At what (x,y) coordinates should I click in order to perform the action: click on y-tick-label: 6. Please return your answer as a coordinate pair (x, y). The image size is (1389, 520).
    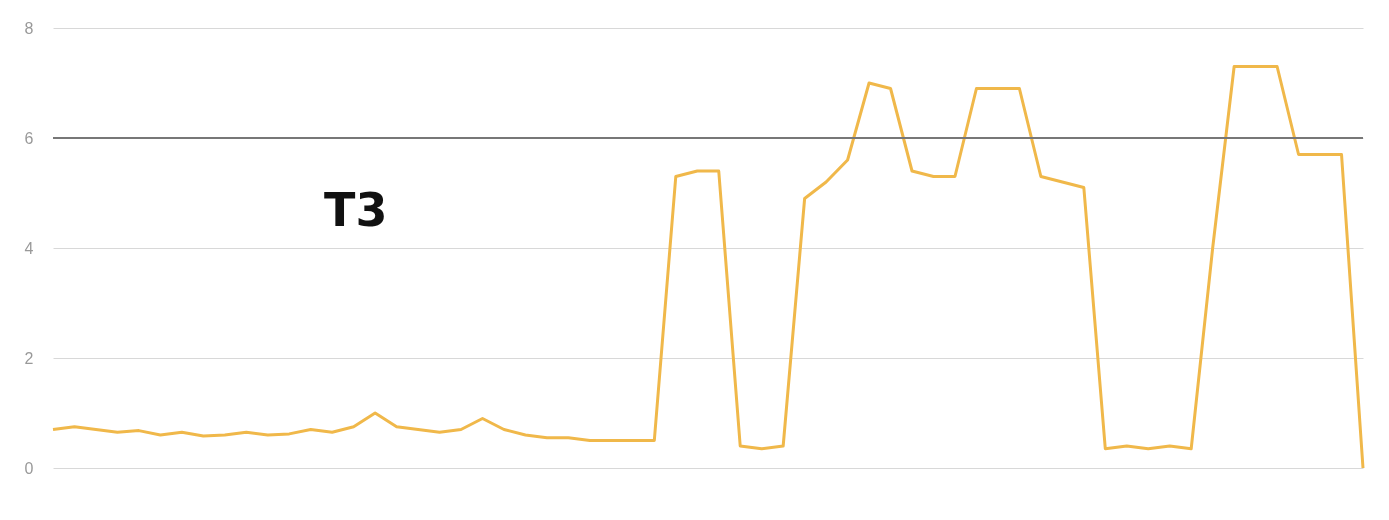
    Looking at the image, I should click on (29, 138).